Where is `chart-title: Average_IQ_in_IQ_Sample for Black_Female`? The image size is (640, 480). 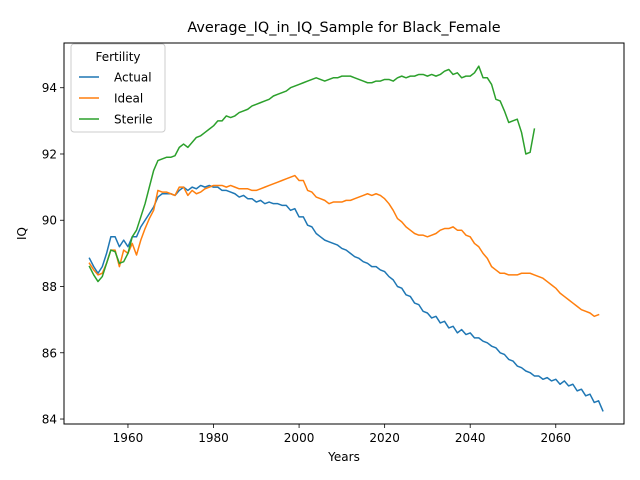
chart-title: Average_IQ_in_IQ_Sample for Black_Female is located at coordinates (343, 28).